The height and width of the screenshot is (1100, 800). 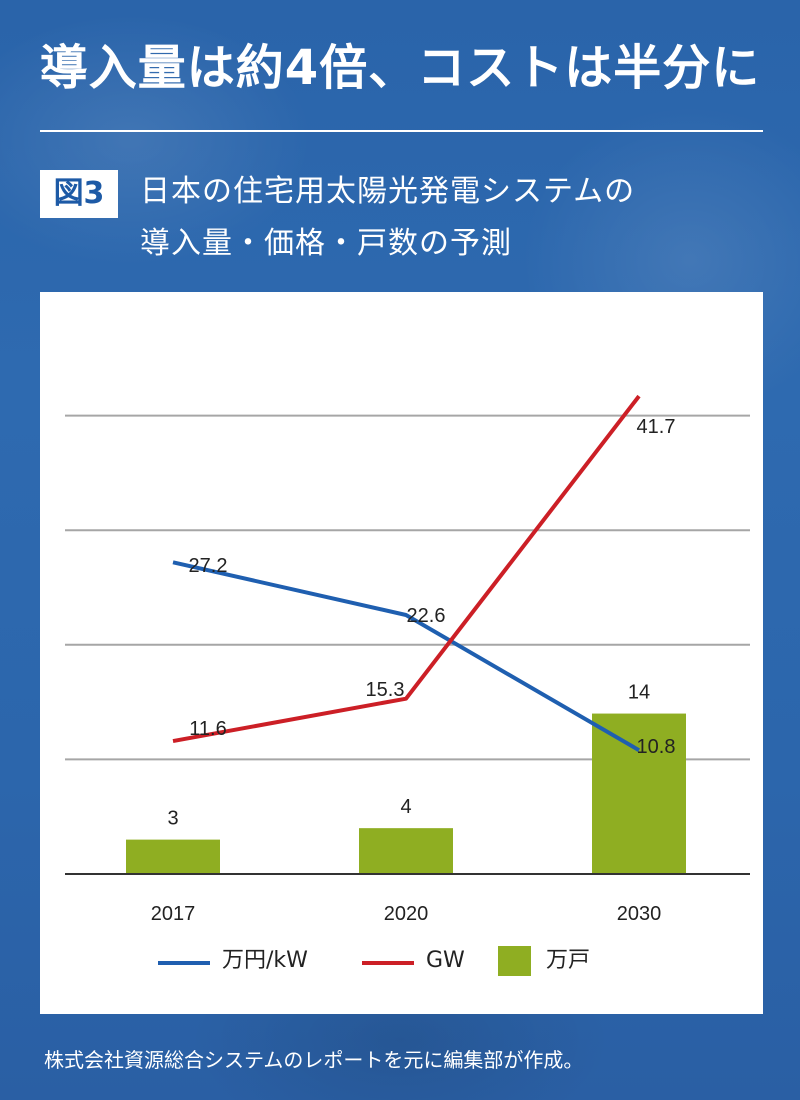 What do you see at coordinates (639, 793) in the screenshot?
I see `bar-households-2030` at bounding box center [639, 793].